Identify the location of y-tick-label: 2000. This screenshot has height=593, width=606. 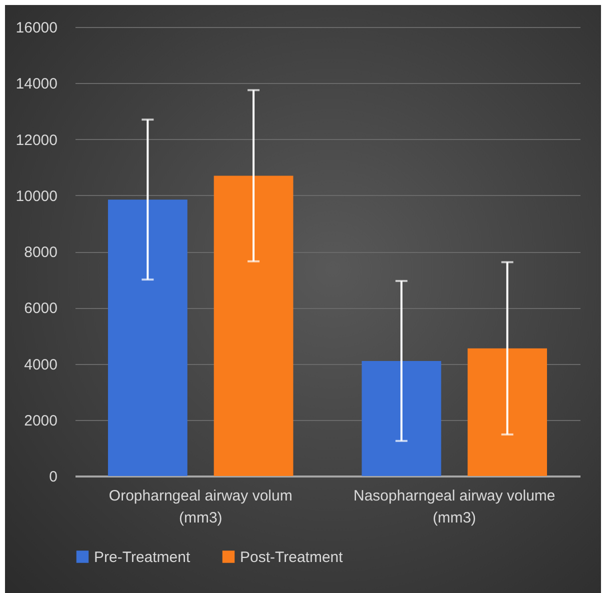
(41, 421).